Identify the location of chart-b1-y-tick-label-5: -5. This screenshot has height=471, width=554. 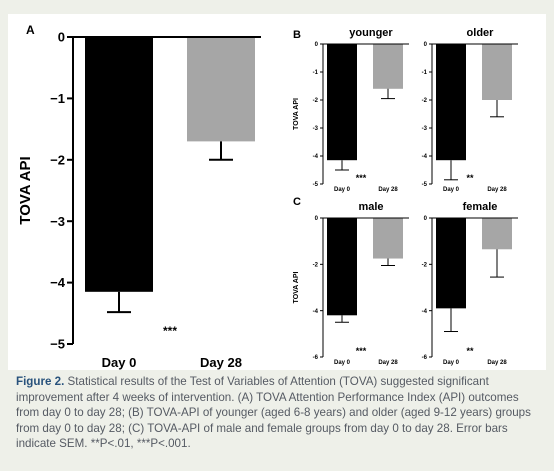
(316, 185).